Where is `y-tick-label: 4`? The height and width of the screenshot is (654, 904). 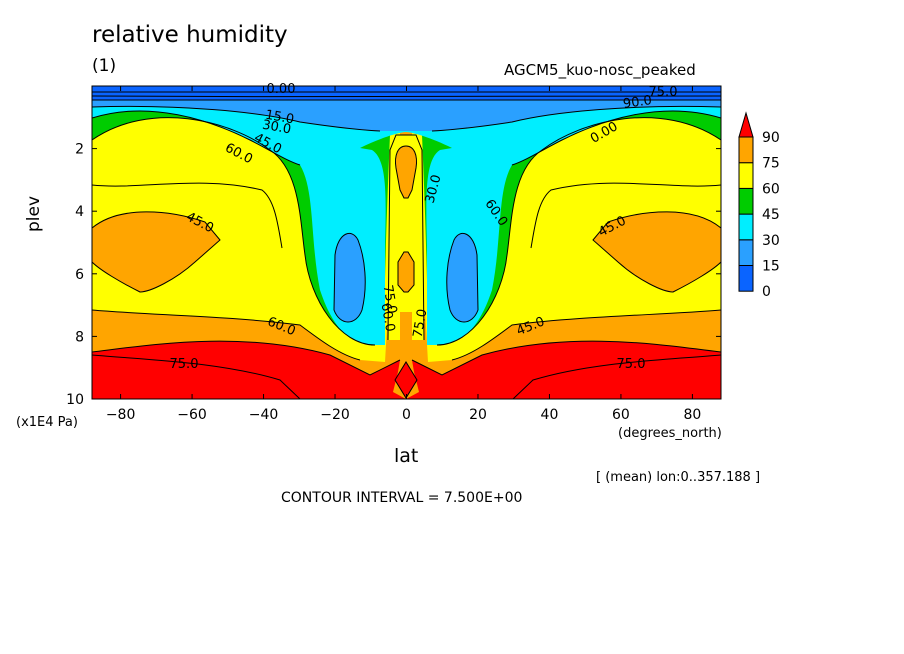
y-tick-label: 4 is located at coordinates (79, 212).